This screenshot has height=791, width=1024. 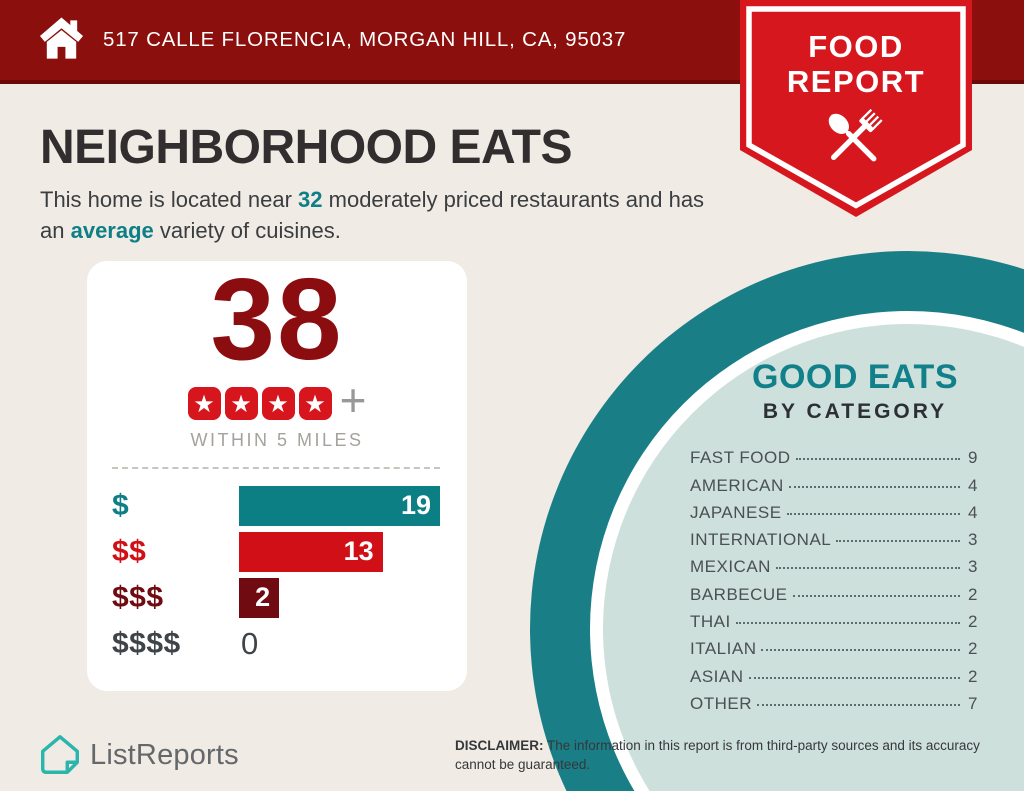 What do you see at coordinates (353, 400) in the screenshot?
I see `plus-icon: +` at bounding box center [353, 400].